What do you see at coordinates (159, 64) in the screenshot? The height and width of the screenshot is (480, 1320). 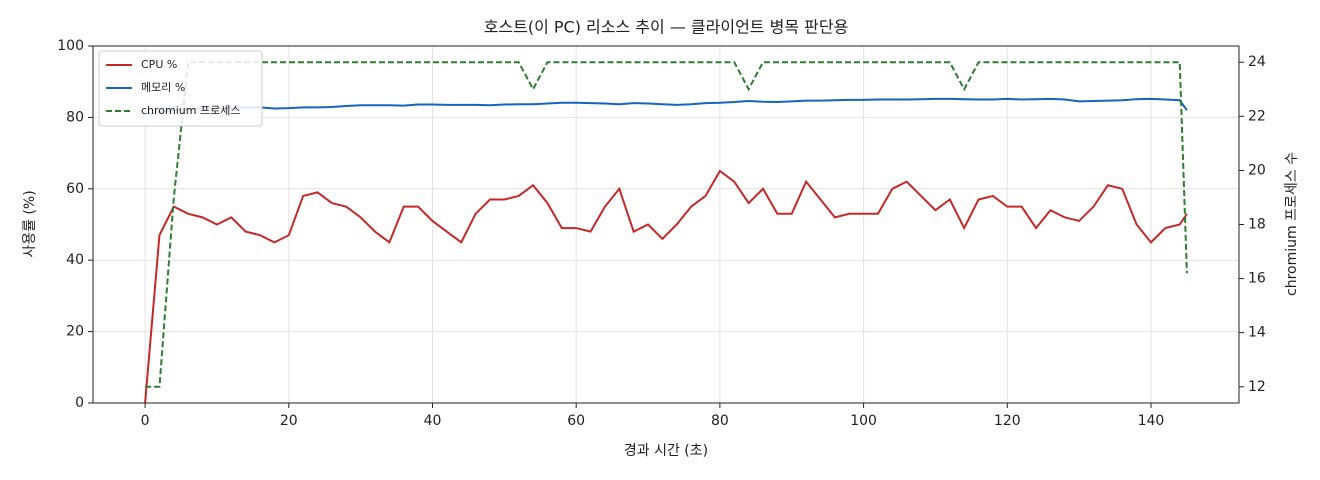 I see `legend-label: CPU %` at bounding box center [159, 64].